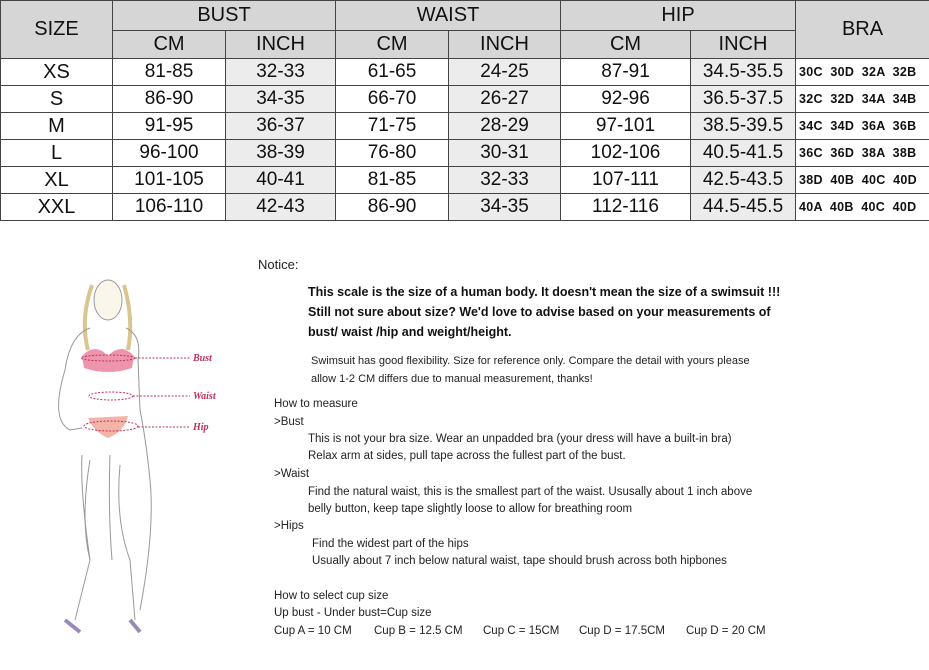 This screenshot has width=929, height=670. Describe the element at coordinates (392, 72) in the screenshot. I see `cell-waist-cm: 61-65` at that location.